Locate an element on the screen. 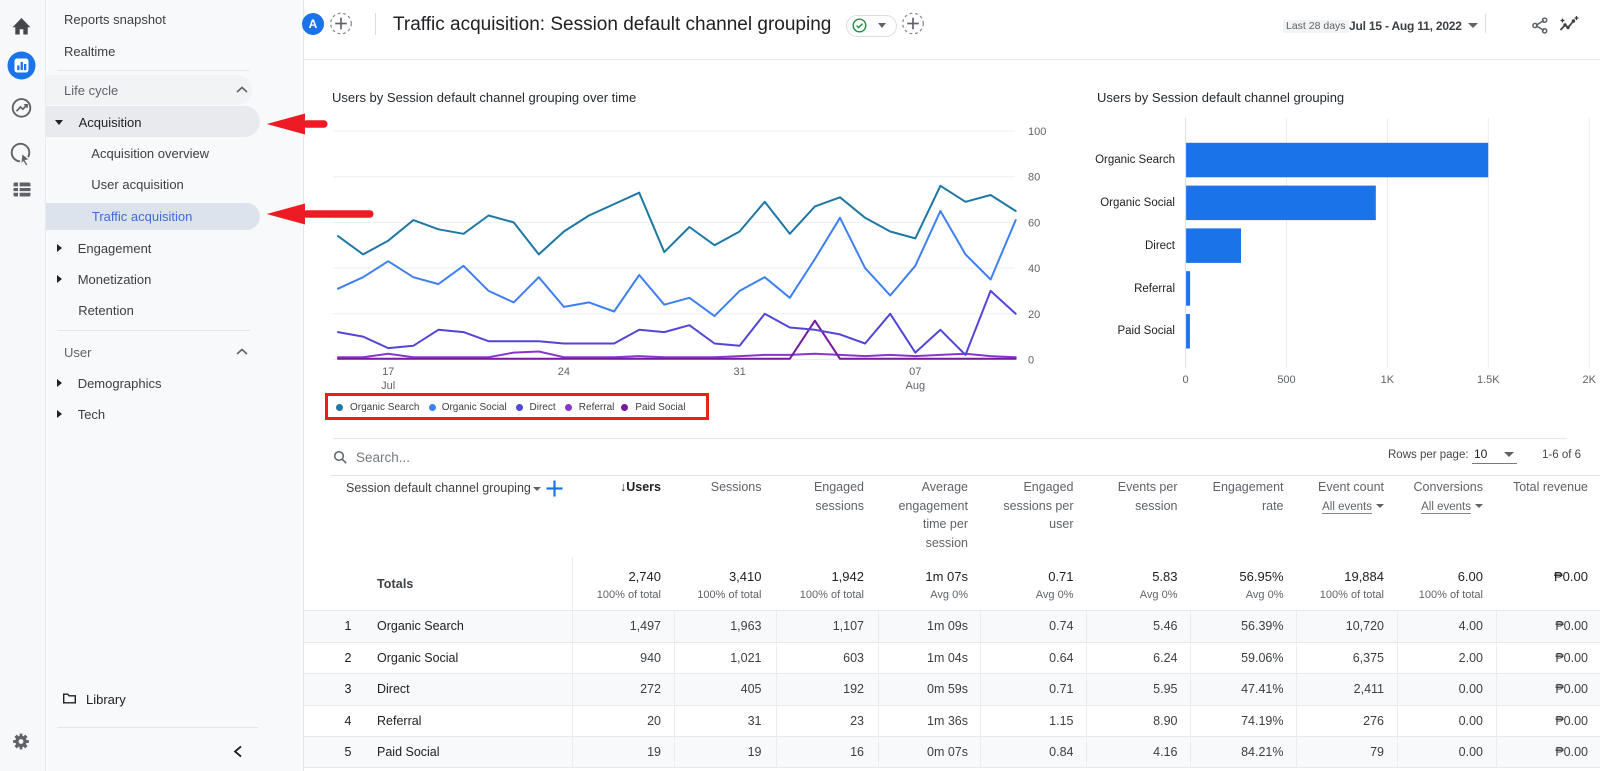  svg-text: 1K is located at coordinates (1388, 380).